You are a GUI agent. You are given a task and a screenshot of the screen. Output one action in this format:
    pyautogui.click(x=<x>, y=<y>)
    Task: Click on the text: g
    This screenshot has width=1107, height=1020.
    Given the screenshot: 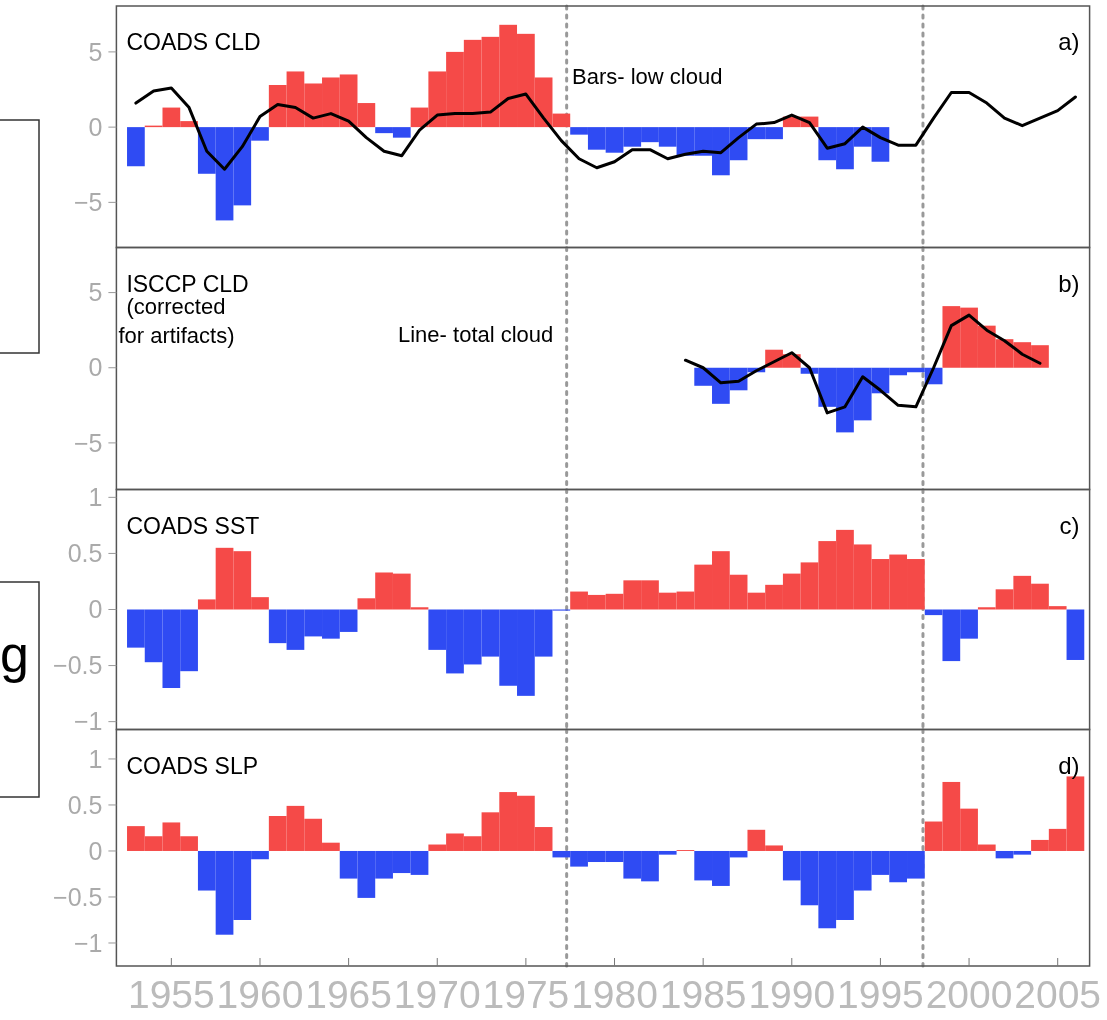 What is the action you would take?
    pyautogui.click(x=14, y=654)
    